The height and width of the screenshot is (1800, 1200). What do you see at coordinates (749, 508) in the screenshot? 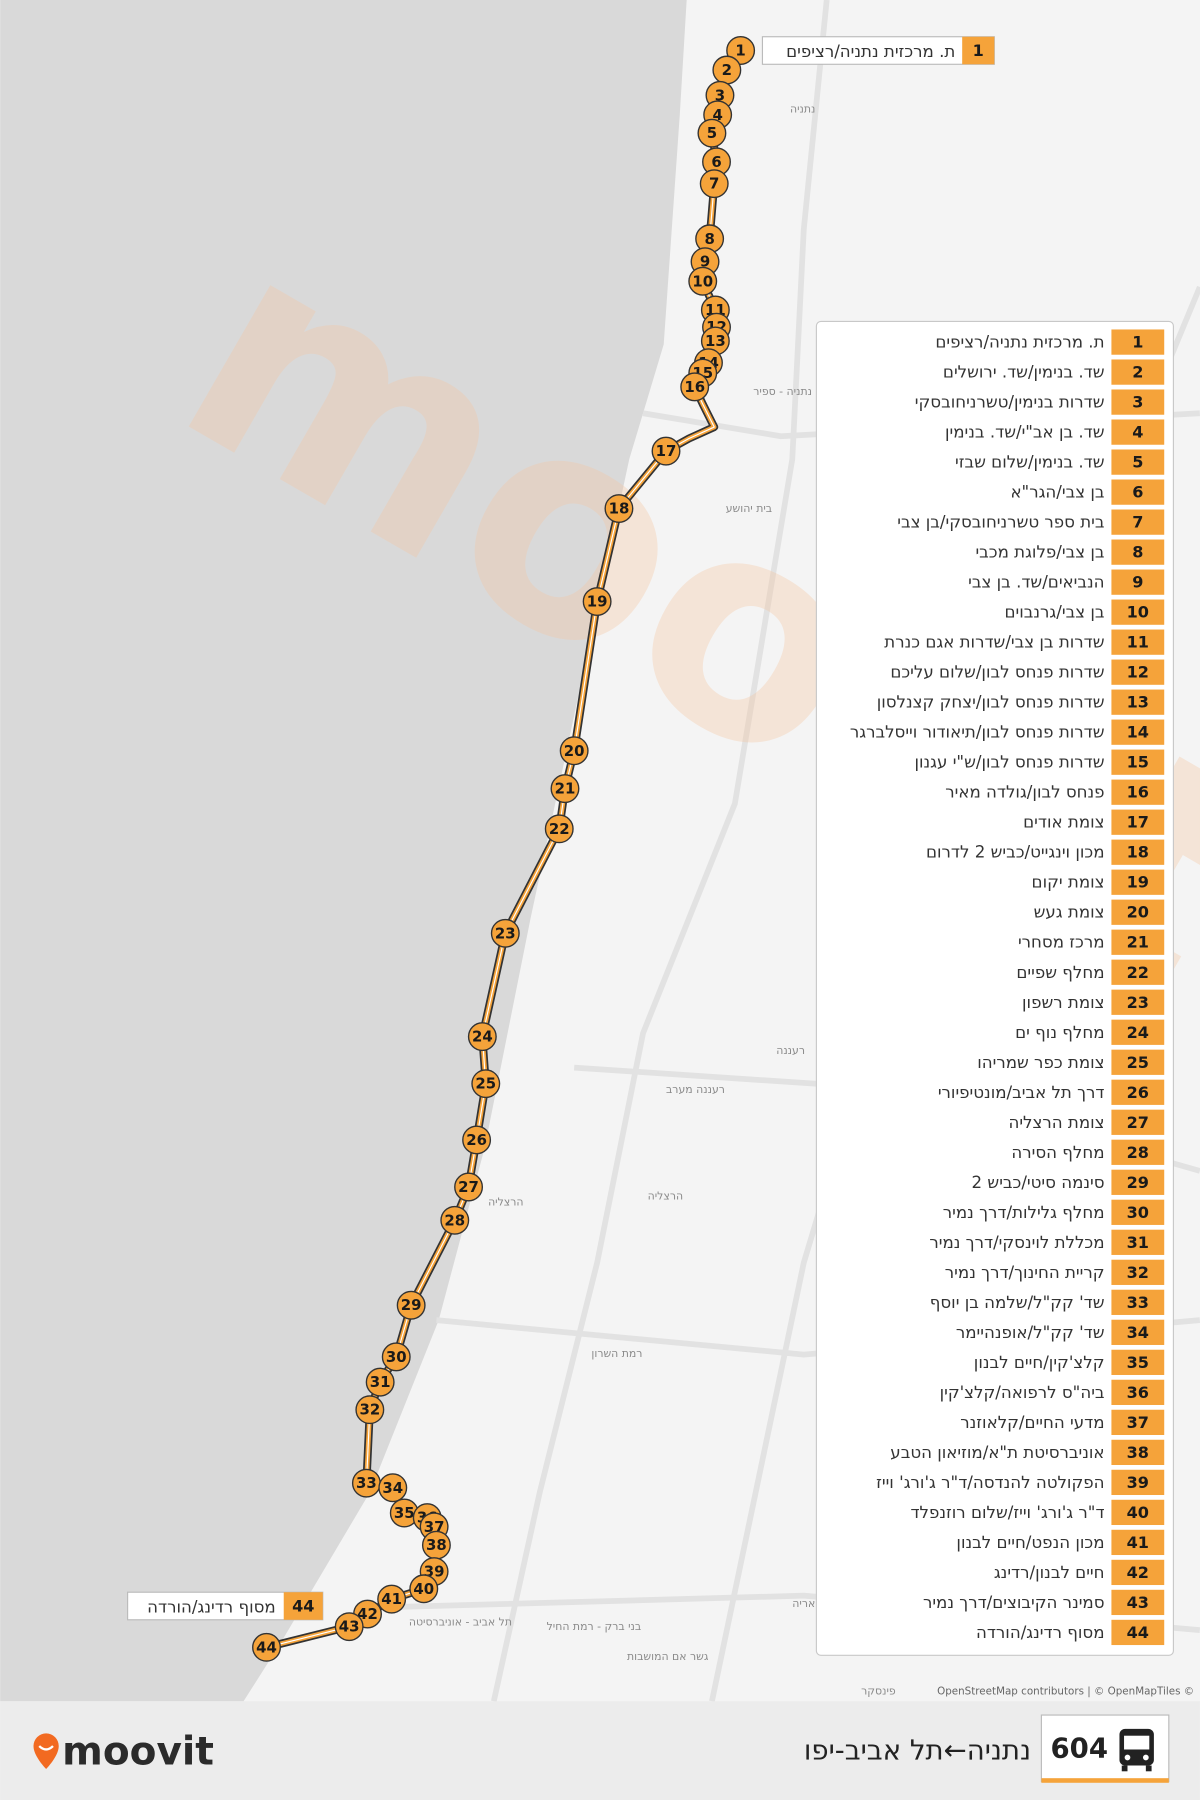
I see `map-label: בית יהושע` at bounding box center [749, 508].